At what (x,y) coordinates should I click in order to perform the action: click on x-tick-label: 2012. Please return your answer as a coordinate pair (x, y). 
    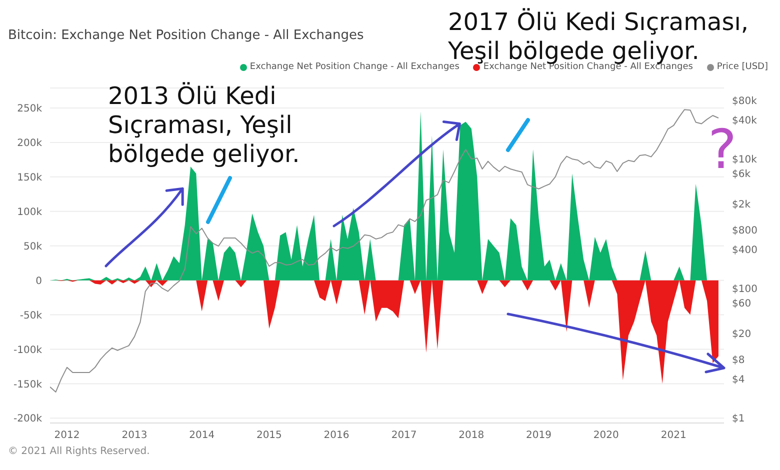
    Looking at the image, I should click on (67, 436).